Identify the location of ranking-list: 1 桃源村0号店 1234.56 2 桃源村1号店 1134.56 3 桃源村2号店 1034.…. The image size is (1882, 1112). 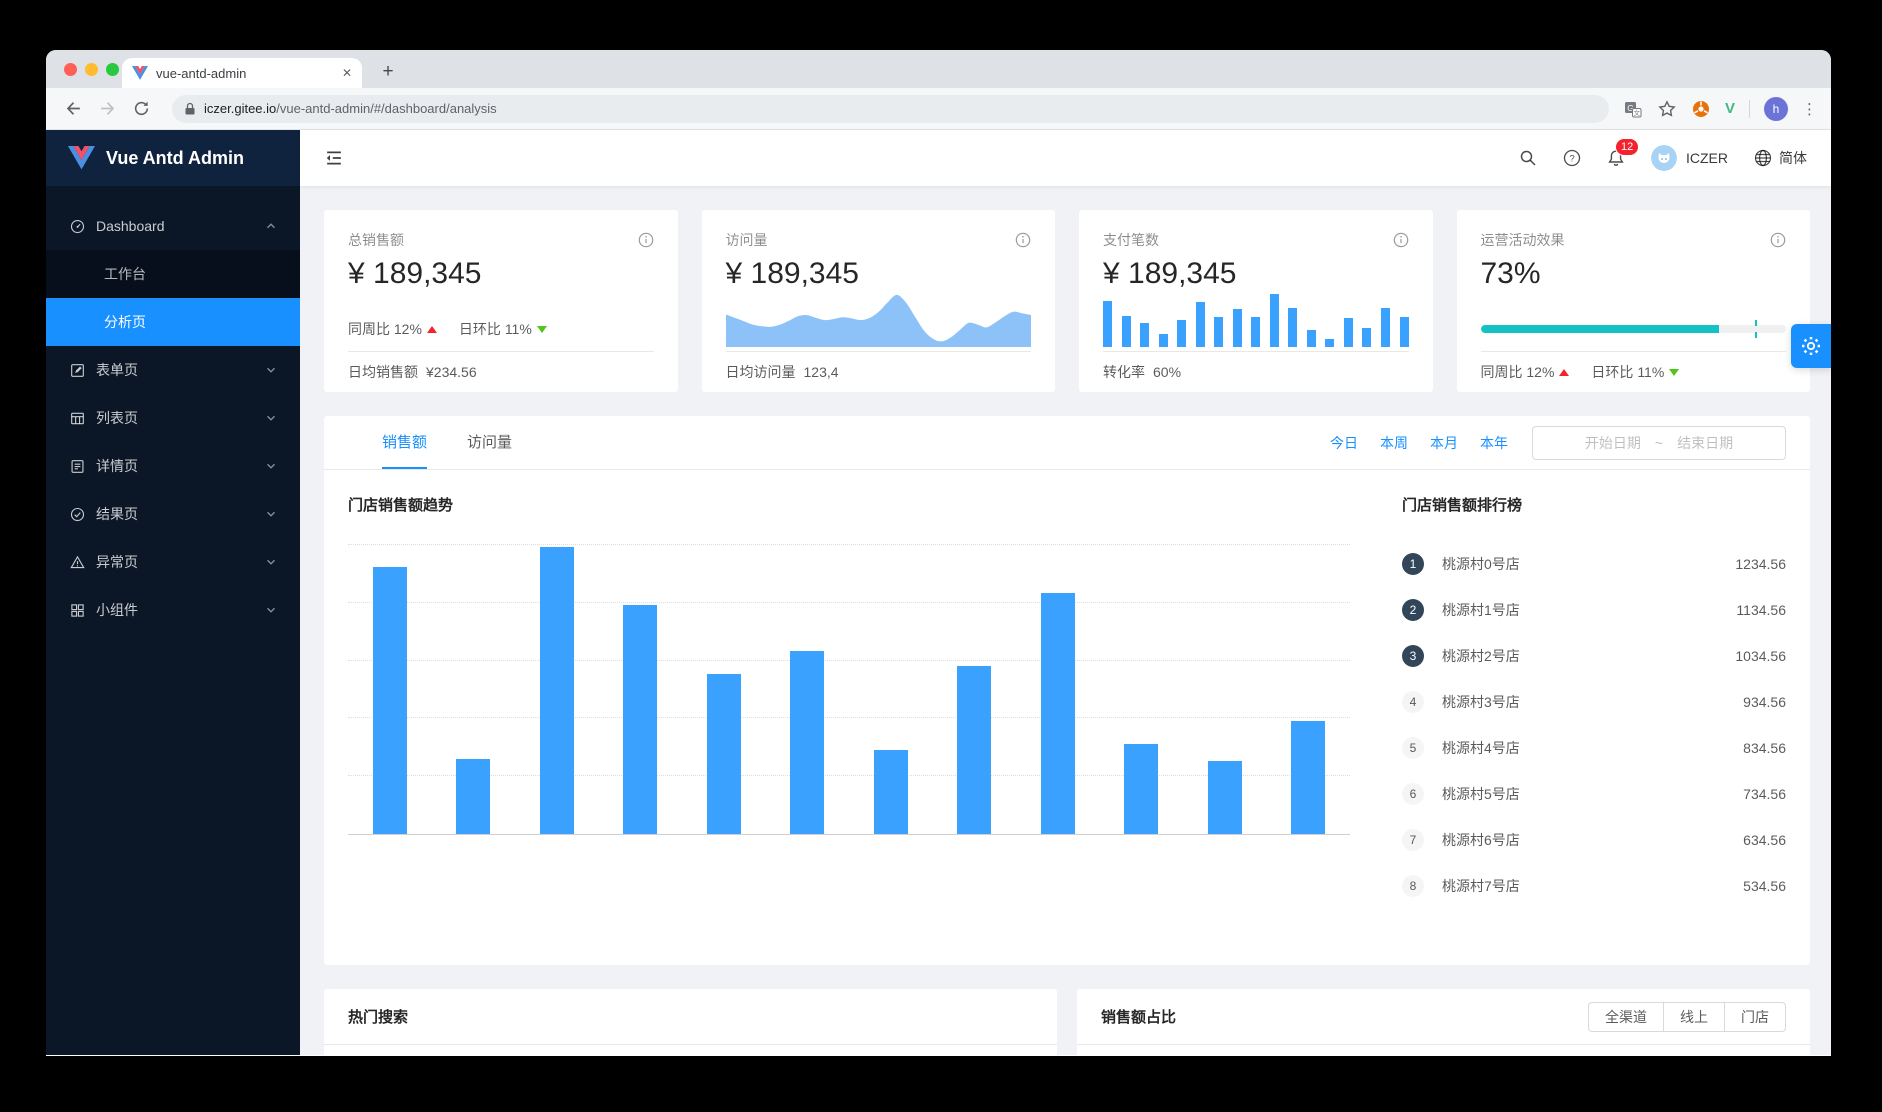
(1594, 725).